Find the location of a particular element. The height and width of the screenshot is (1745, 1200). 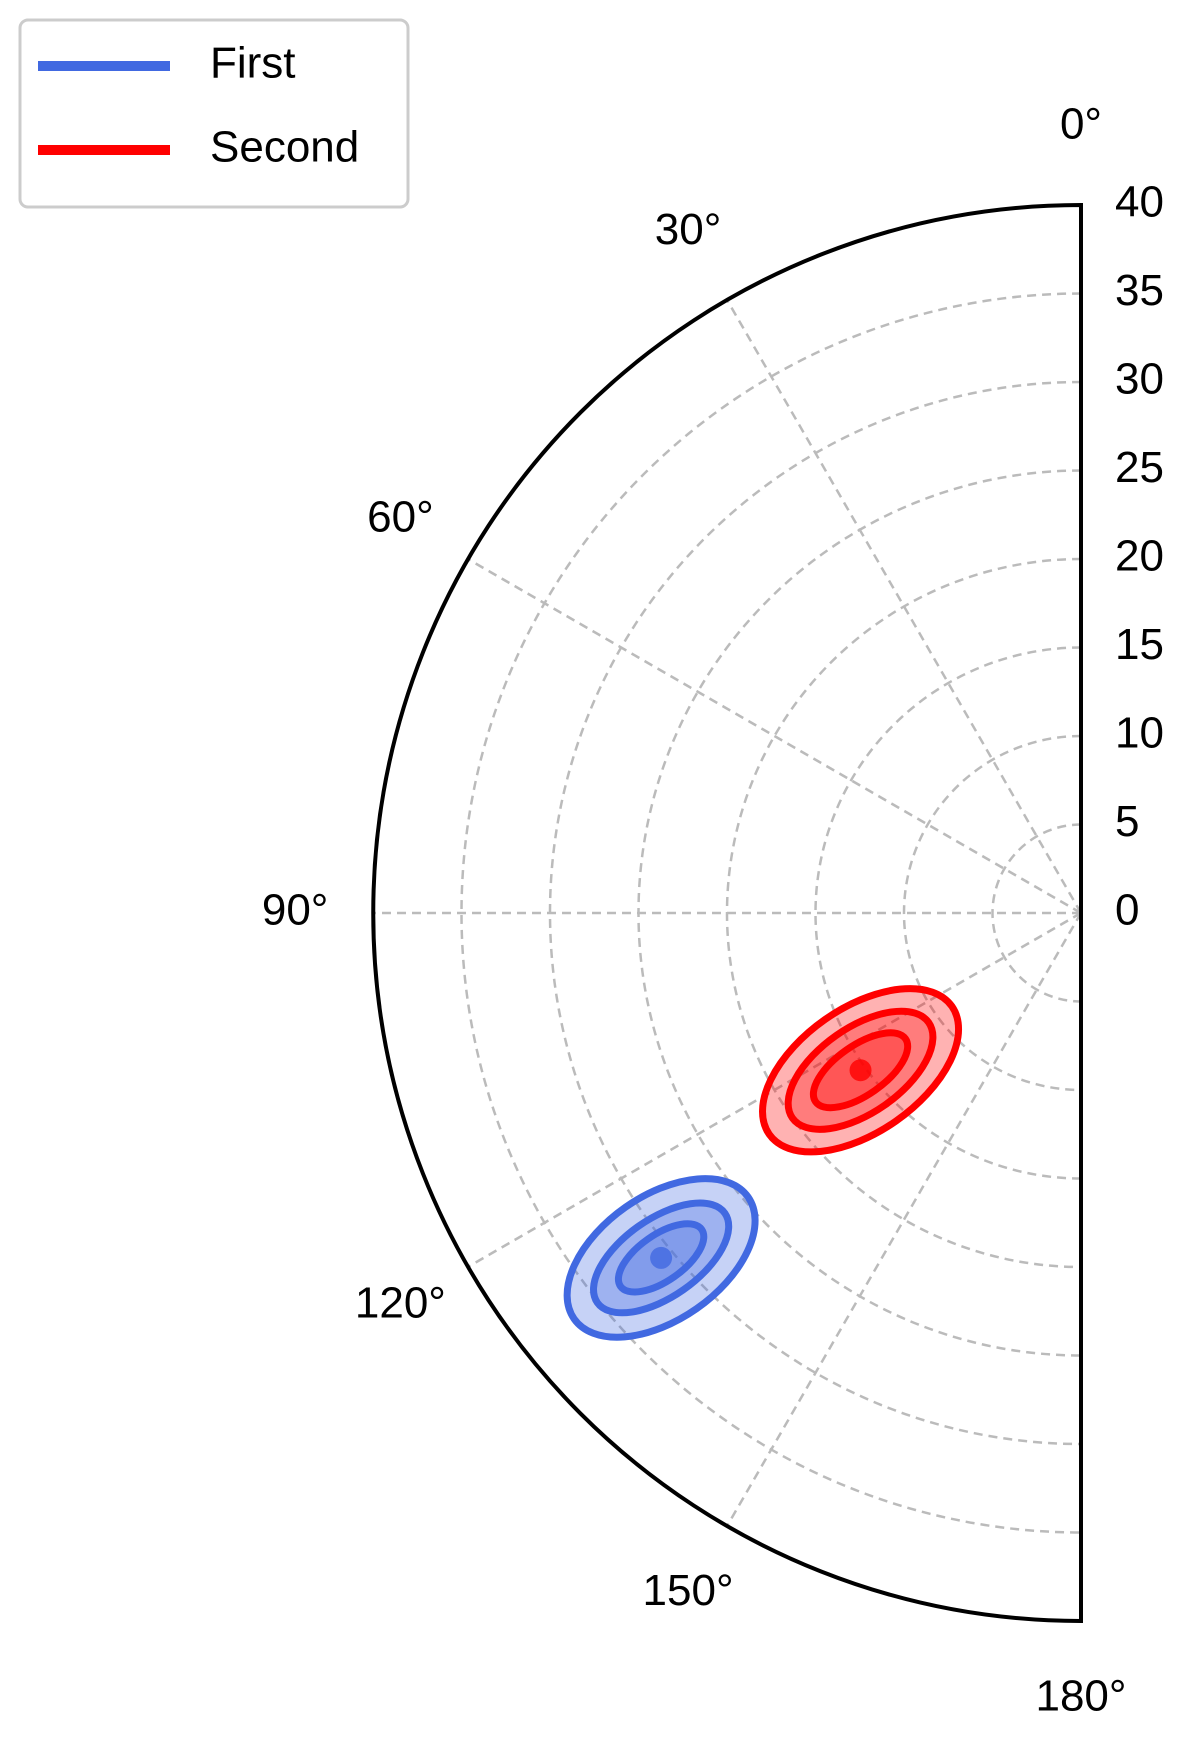

r-tick-label: 35 is located at coordinates (1139, 290).